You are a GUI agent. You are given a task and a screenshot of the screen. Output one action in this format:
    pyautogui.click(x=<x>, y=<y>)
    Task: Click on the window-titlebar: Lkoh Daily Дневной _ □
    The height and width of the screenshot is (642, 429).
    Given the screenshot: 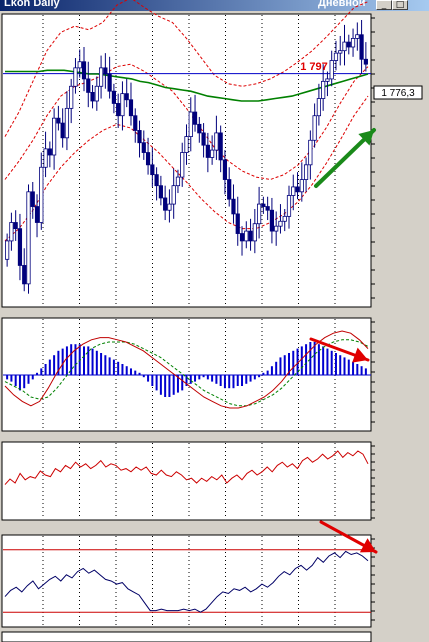 What is the action you would take?
    pyautogui.click(x=214, y=5)
    